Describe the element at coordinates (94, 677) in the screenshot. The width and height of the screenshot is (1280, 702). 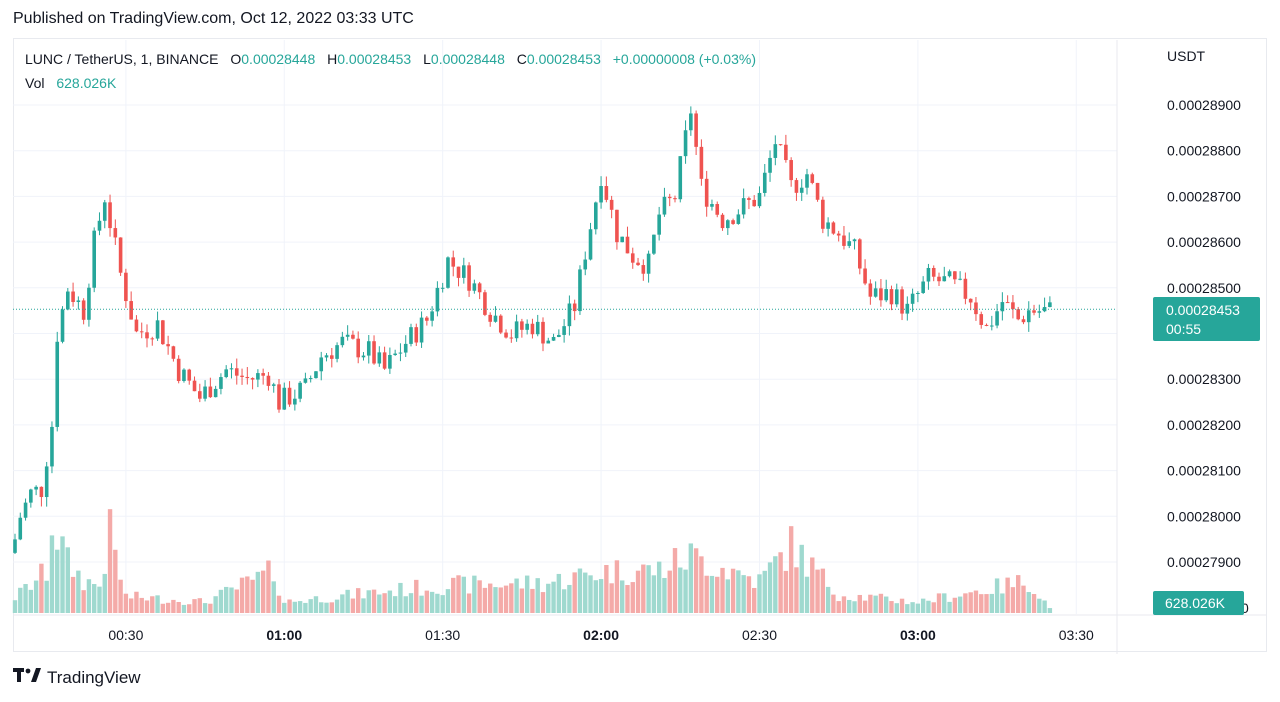
I see `footer-brand: TradingView` at that location.